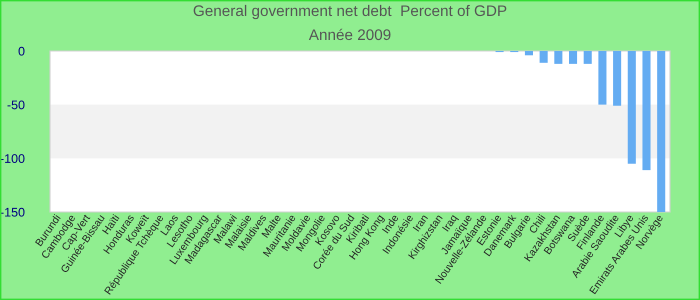 The height and width of the screenshot is (300, 700). What do you see at coordinates (12, 158) in the screenshot?
I see `y-tick-label: -100` at bounding box center [12, 158].